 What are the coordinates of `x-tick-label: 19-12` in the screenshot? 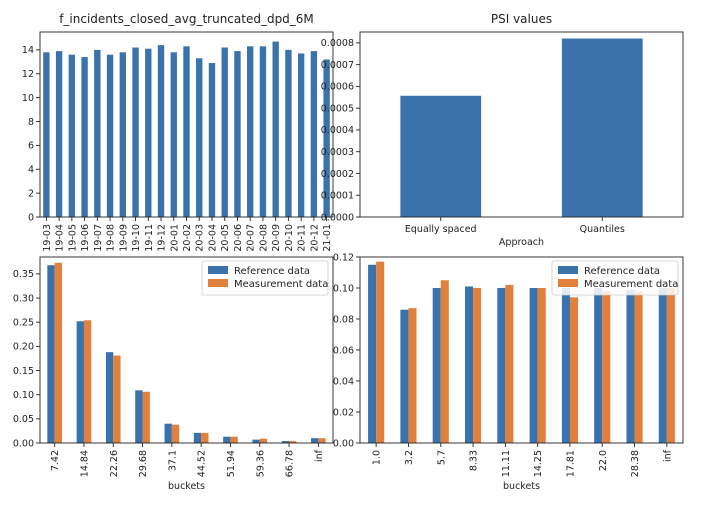 It's located at (162, 238).